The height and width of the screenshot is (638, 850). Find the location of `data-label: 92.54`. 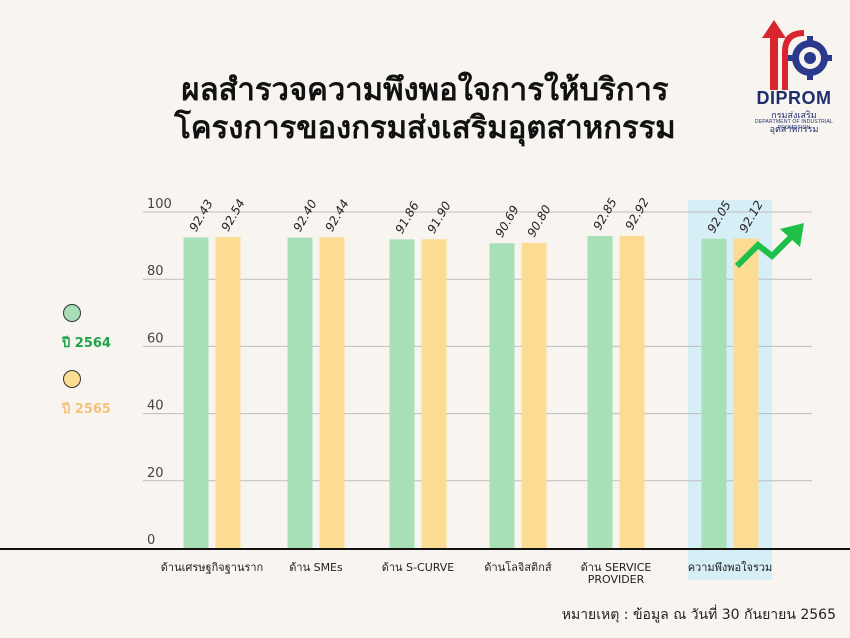

data-label: 92.54 is located at coordinates (232, 215).